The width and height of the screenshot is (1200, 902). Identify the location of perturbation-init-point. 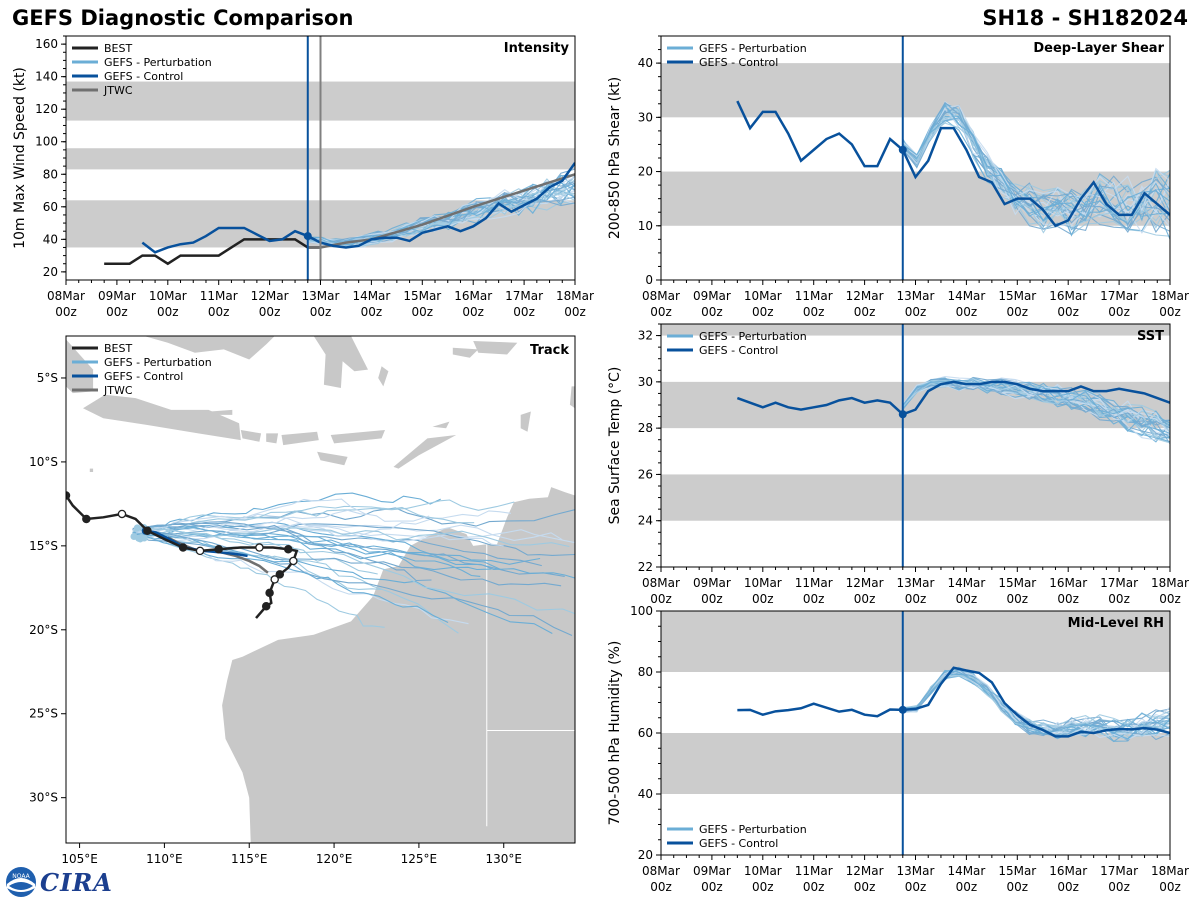
(137, 528).